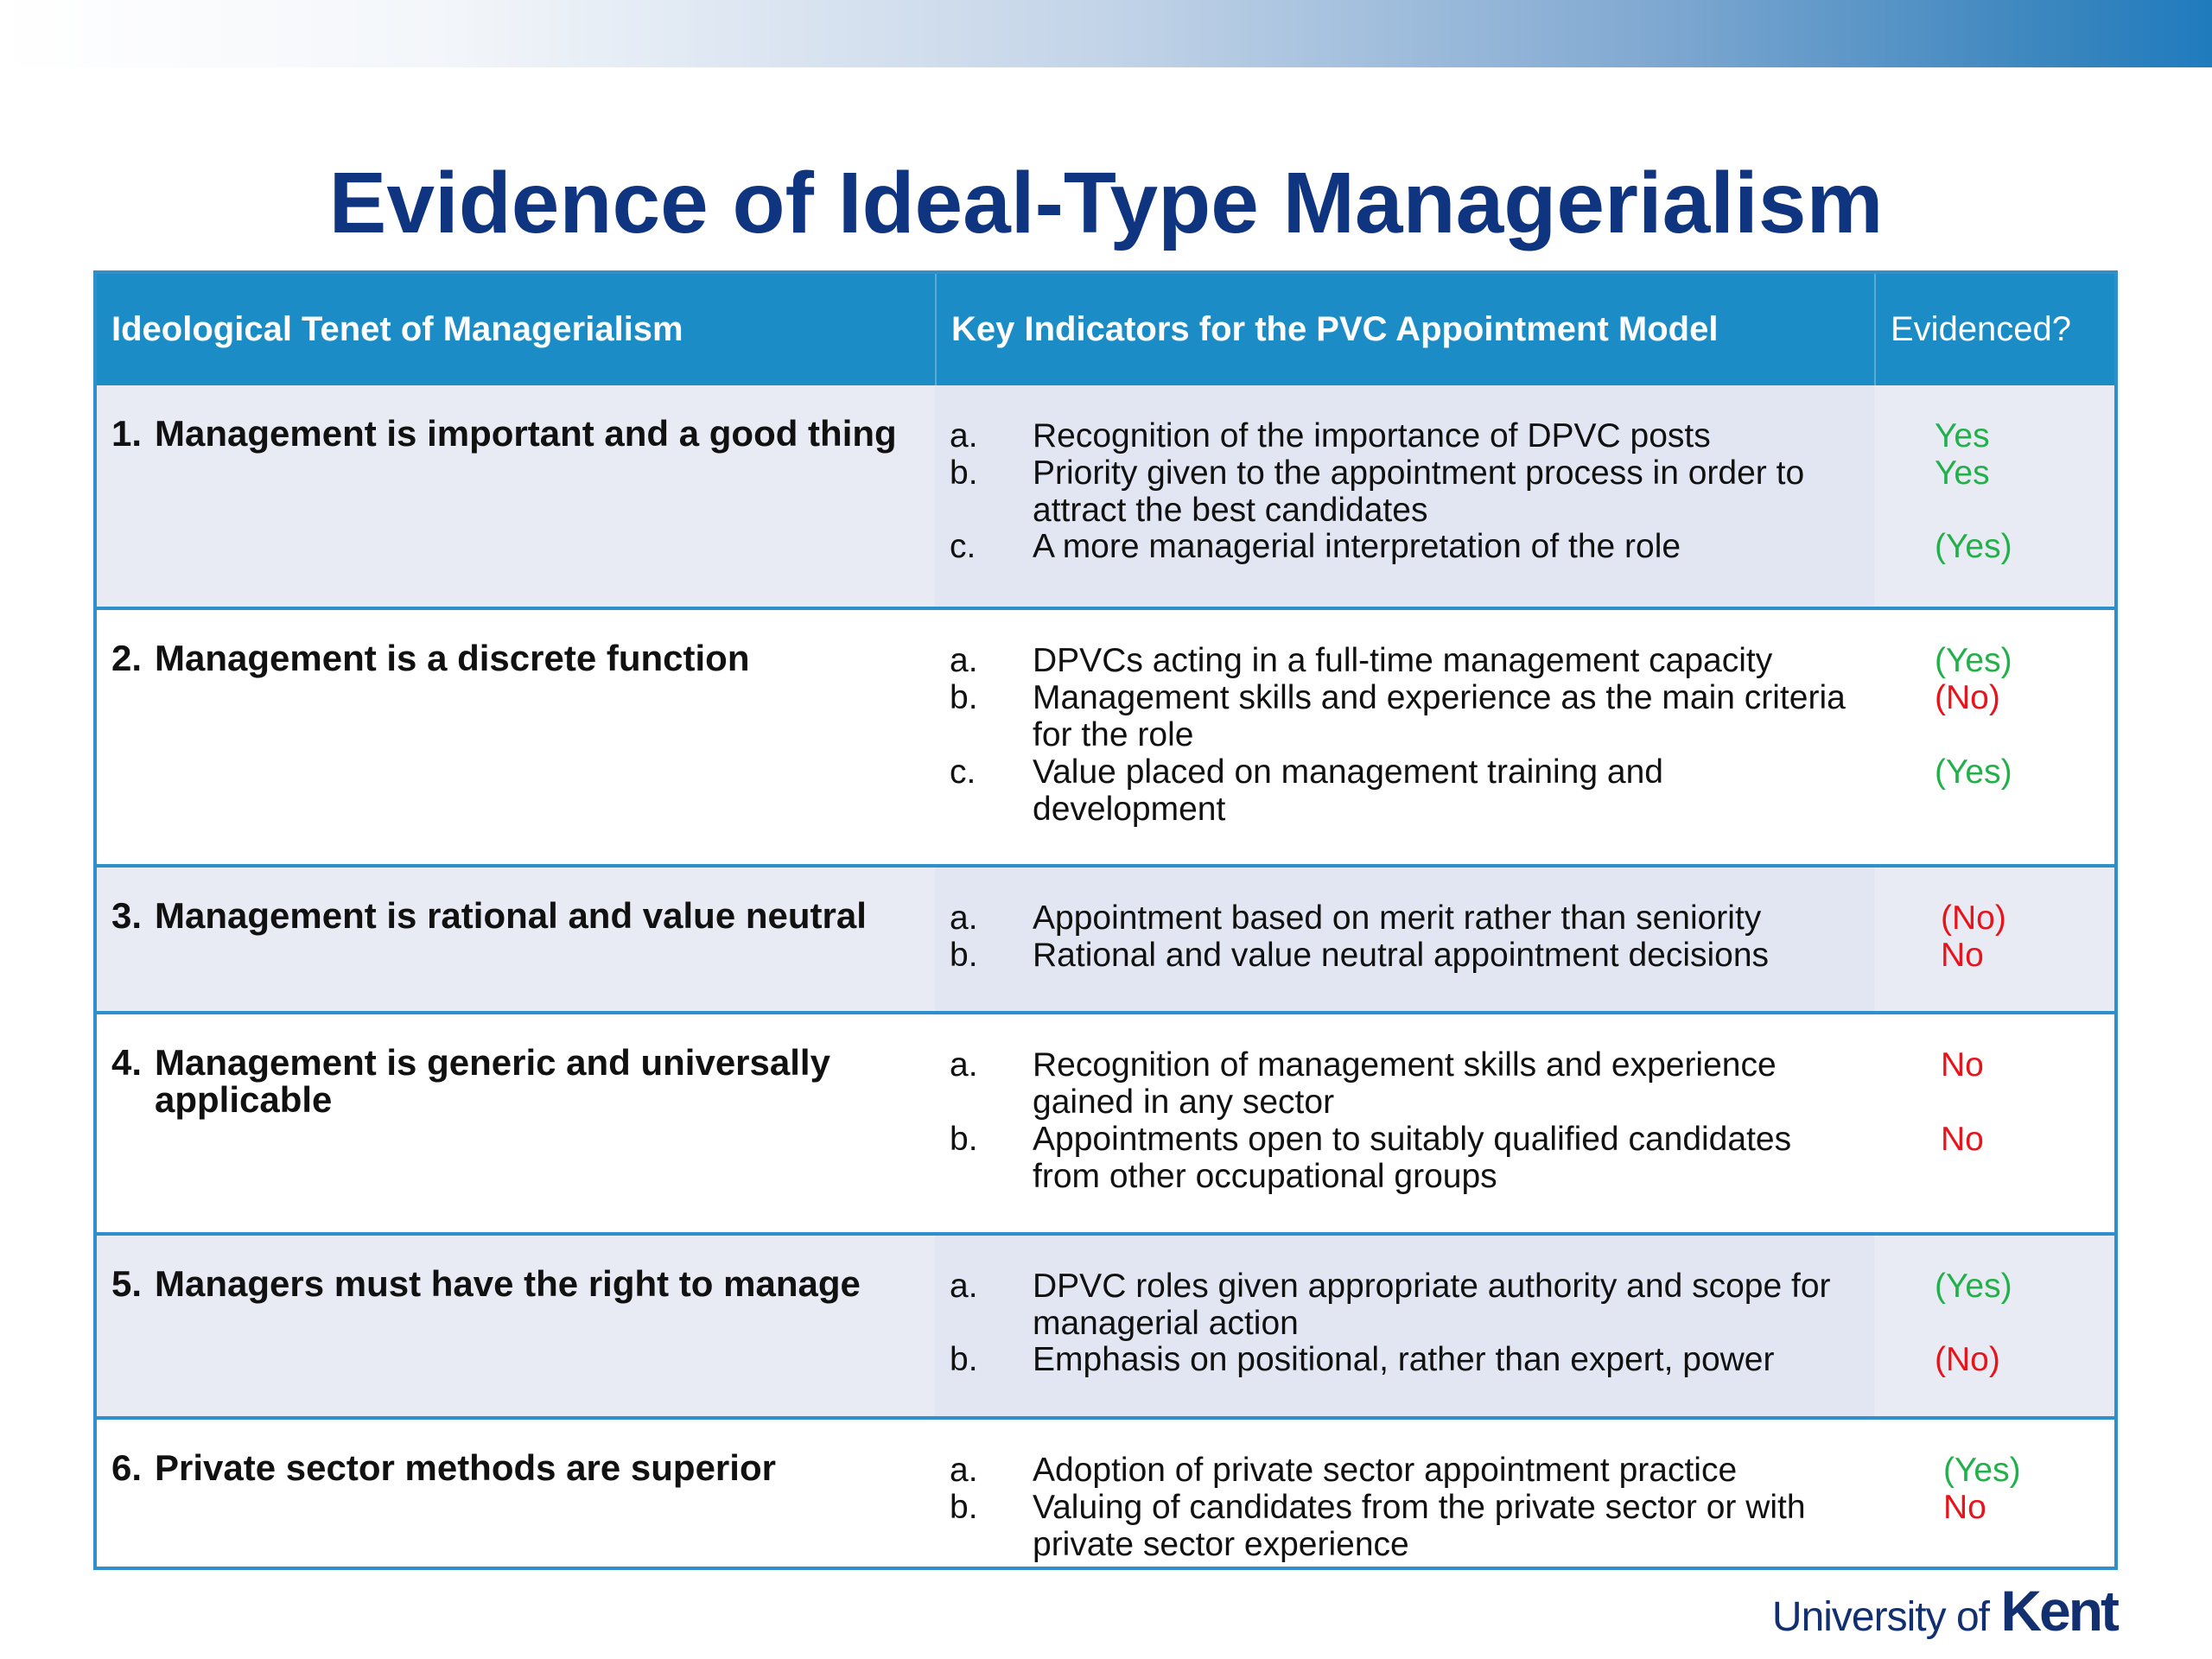 Image resolution: width=2212 pixels, height=1659 pixels. I want to click on tenet-text: Management is rational and value neutral, so click(511, 915).